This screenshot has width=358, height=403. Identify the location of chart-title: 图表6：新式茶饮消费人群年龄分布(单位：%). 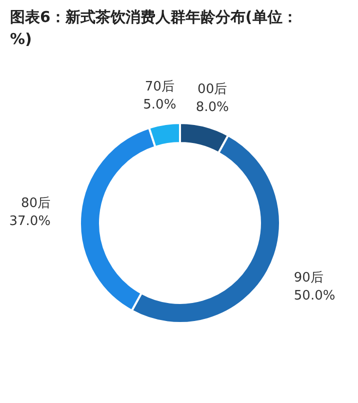
(154, 28).